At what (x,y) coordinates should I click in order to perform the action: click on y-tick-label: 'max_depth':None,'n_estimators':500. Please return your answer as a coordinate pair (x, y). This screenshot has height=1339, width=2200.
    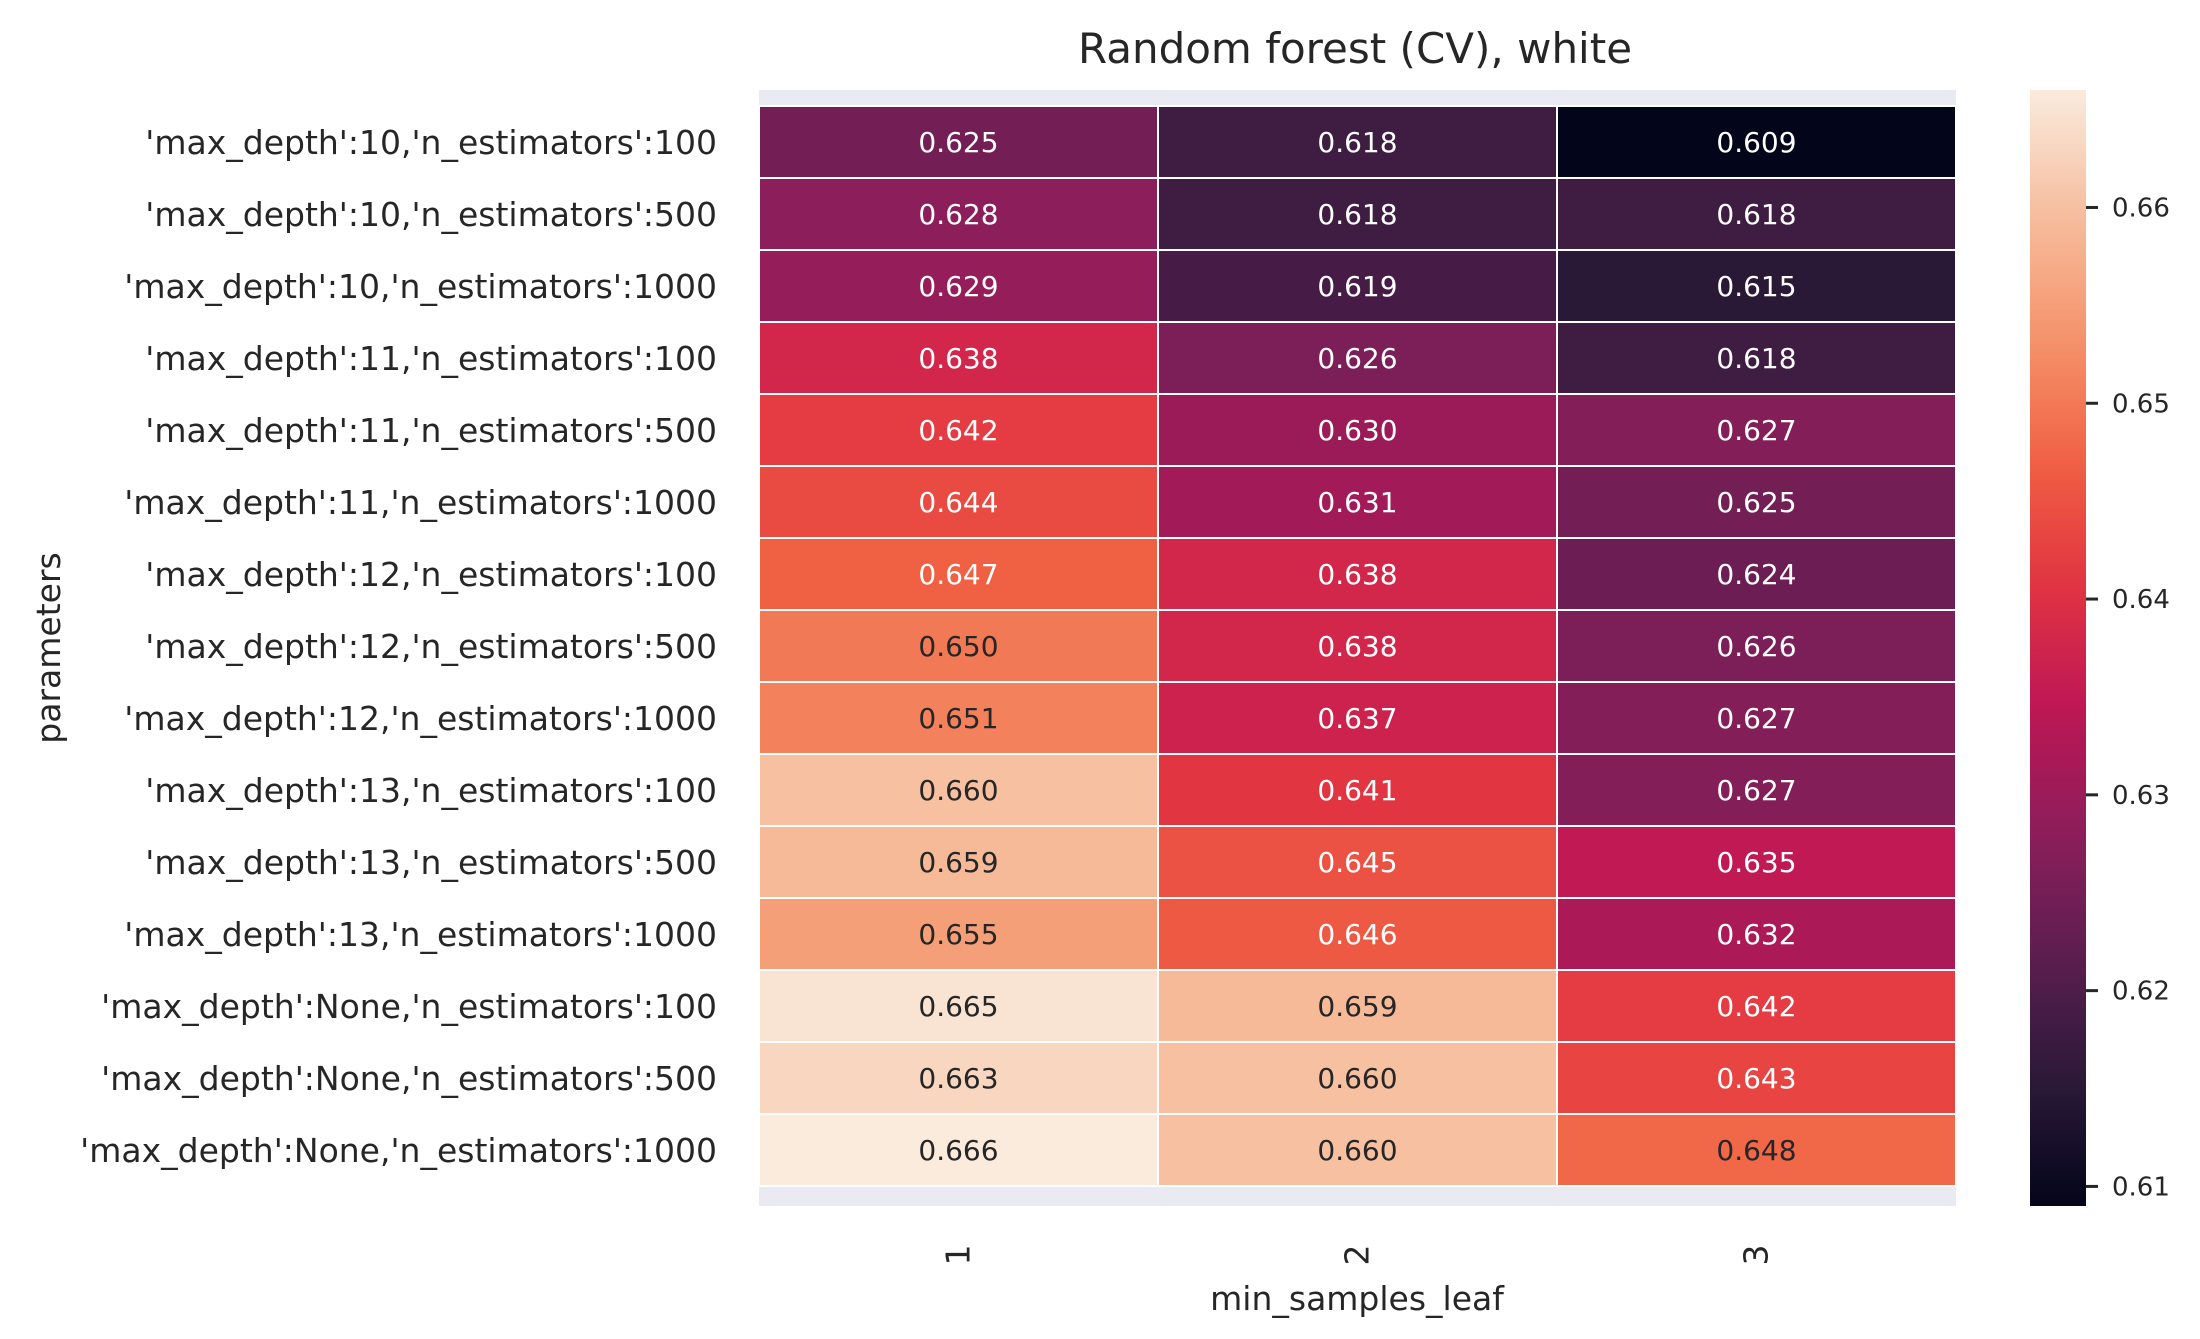
    Looking at the image, I should click on (409, 1078).